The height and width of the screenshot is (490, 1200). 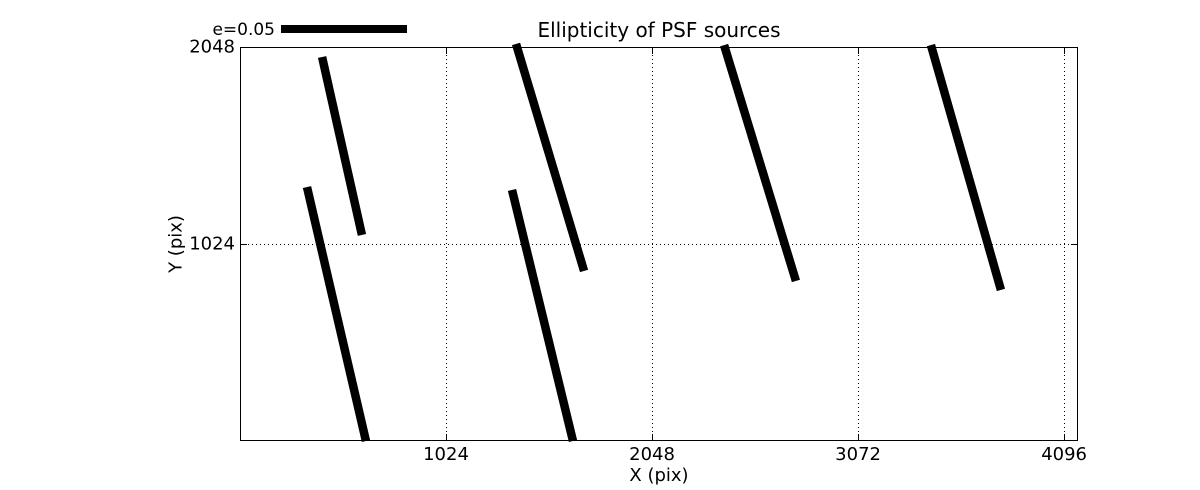 I want to click on x-tick-label: 3072, so click(x=858, y=454).